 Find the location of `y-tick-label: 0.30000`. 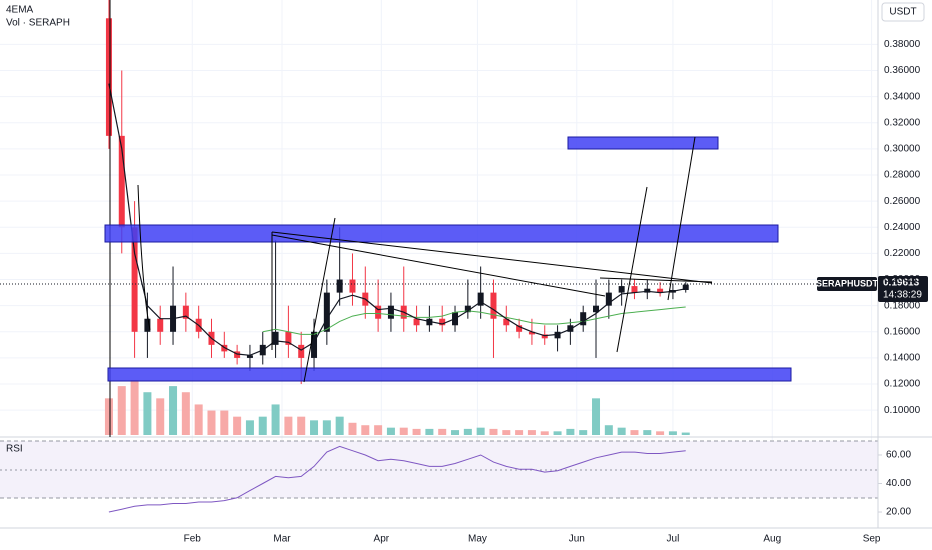

y-tick-label: 0.30000 is located at coordinates (902, 149).